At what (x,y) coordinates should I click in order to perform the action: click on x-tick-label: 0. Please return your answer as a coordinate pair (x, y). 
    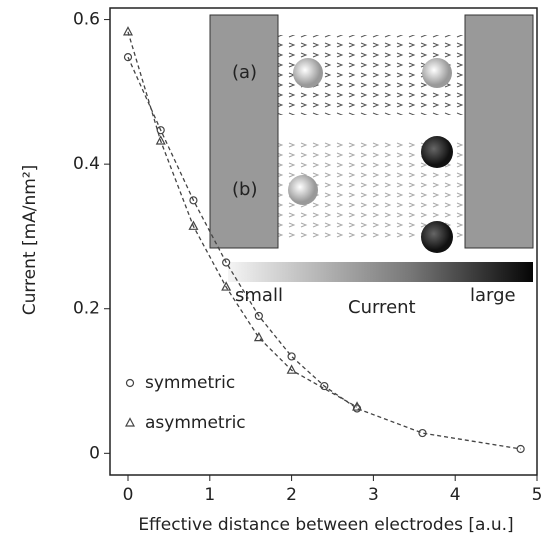
    Looking at the image, I should click on (128, 495).